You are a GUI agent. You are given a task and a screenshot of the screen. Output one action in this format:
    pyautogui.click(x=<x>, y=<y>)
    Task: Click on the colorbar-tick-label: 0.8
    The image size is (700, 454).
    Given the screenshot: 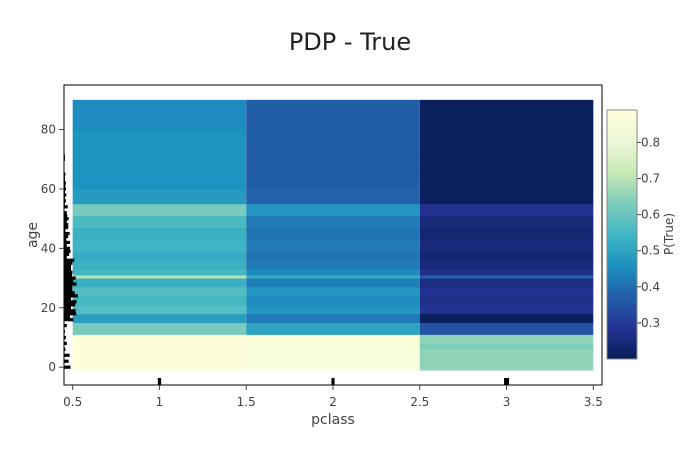 What is the action you would take?
    pyautogui.click(x=650, y=142)
    